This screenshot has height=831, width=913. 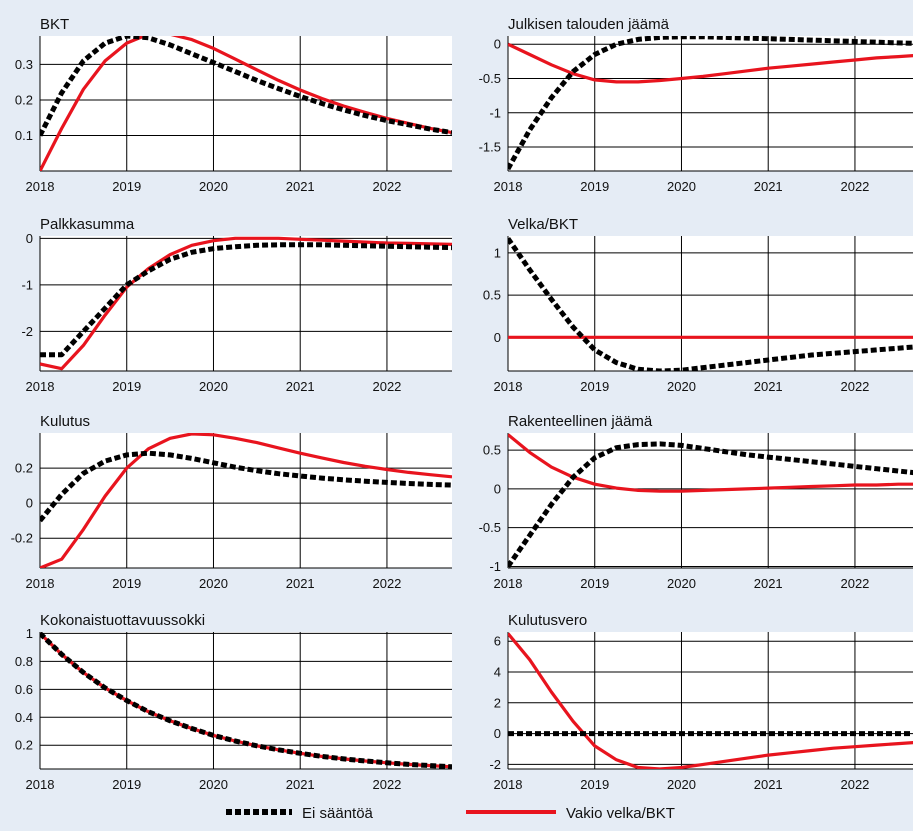 I want to click on panel-title: Julkisen talouden jäämä, so click(x=589, y=24).